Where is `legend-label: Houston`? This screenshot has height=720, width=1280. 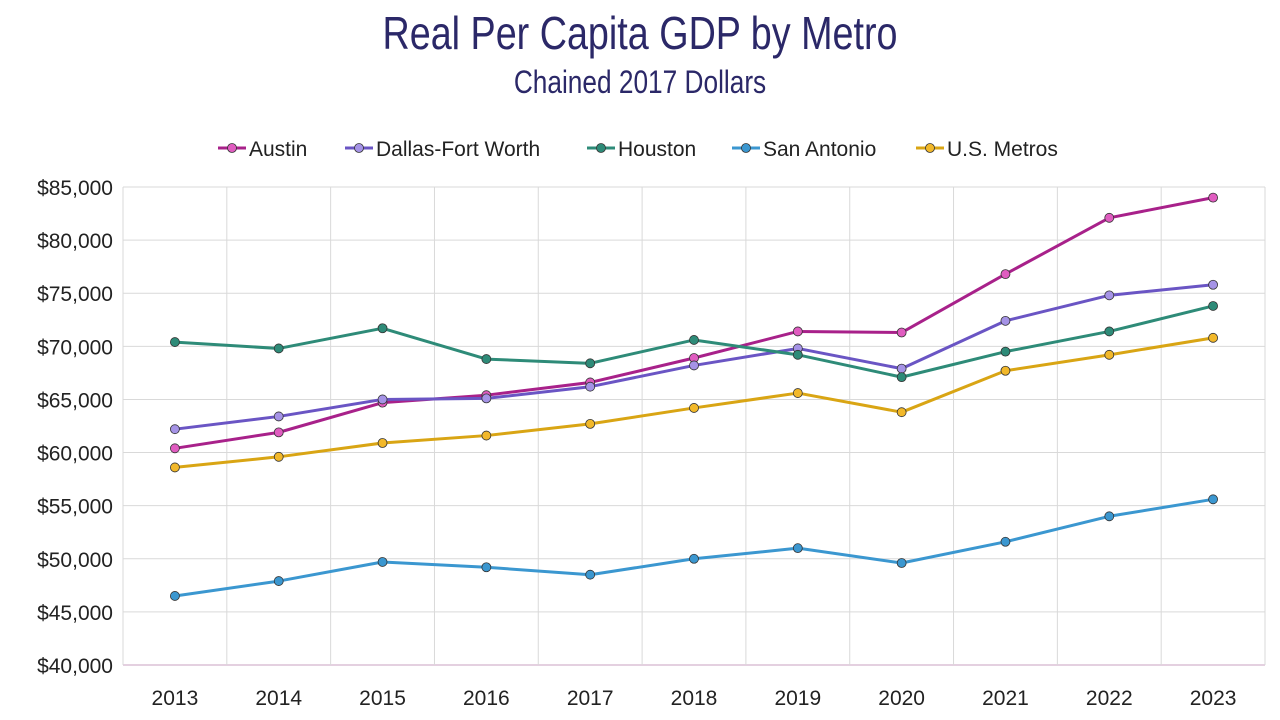 legend-label: Houston is located at coordinates (657, 149).